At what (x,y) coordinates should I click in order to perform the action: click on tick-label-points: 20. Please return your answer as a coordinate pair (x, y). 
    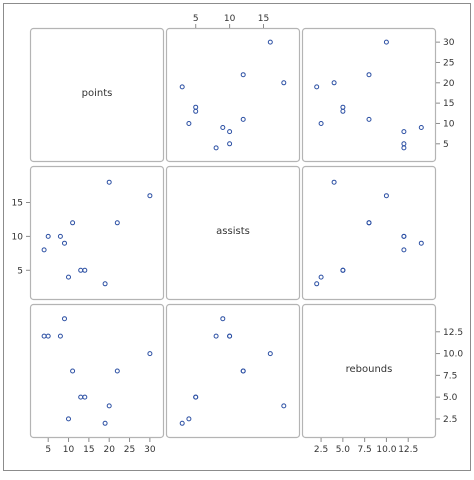
    Looking at the image, I should click on (449, 84).